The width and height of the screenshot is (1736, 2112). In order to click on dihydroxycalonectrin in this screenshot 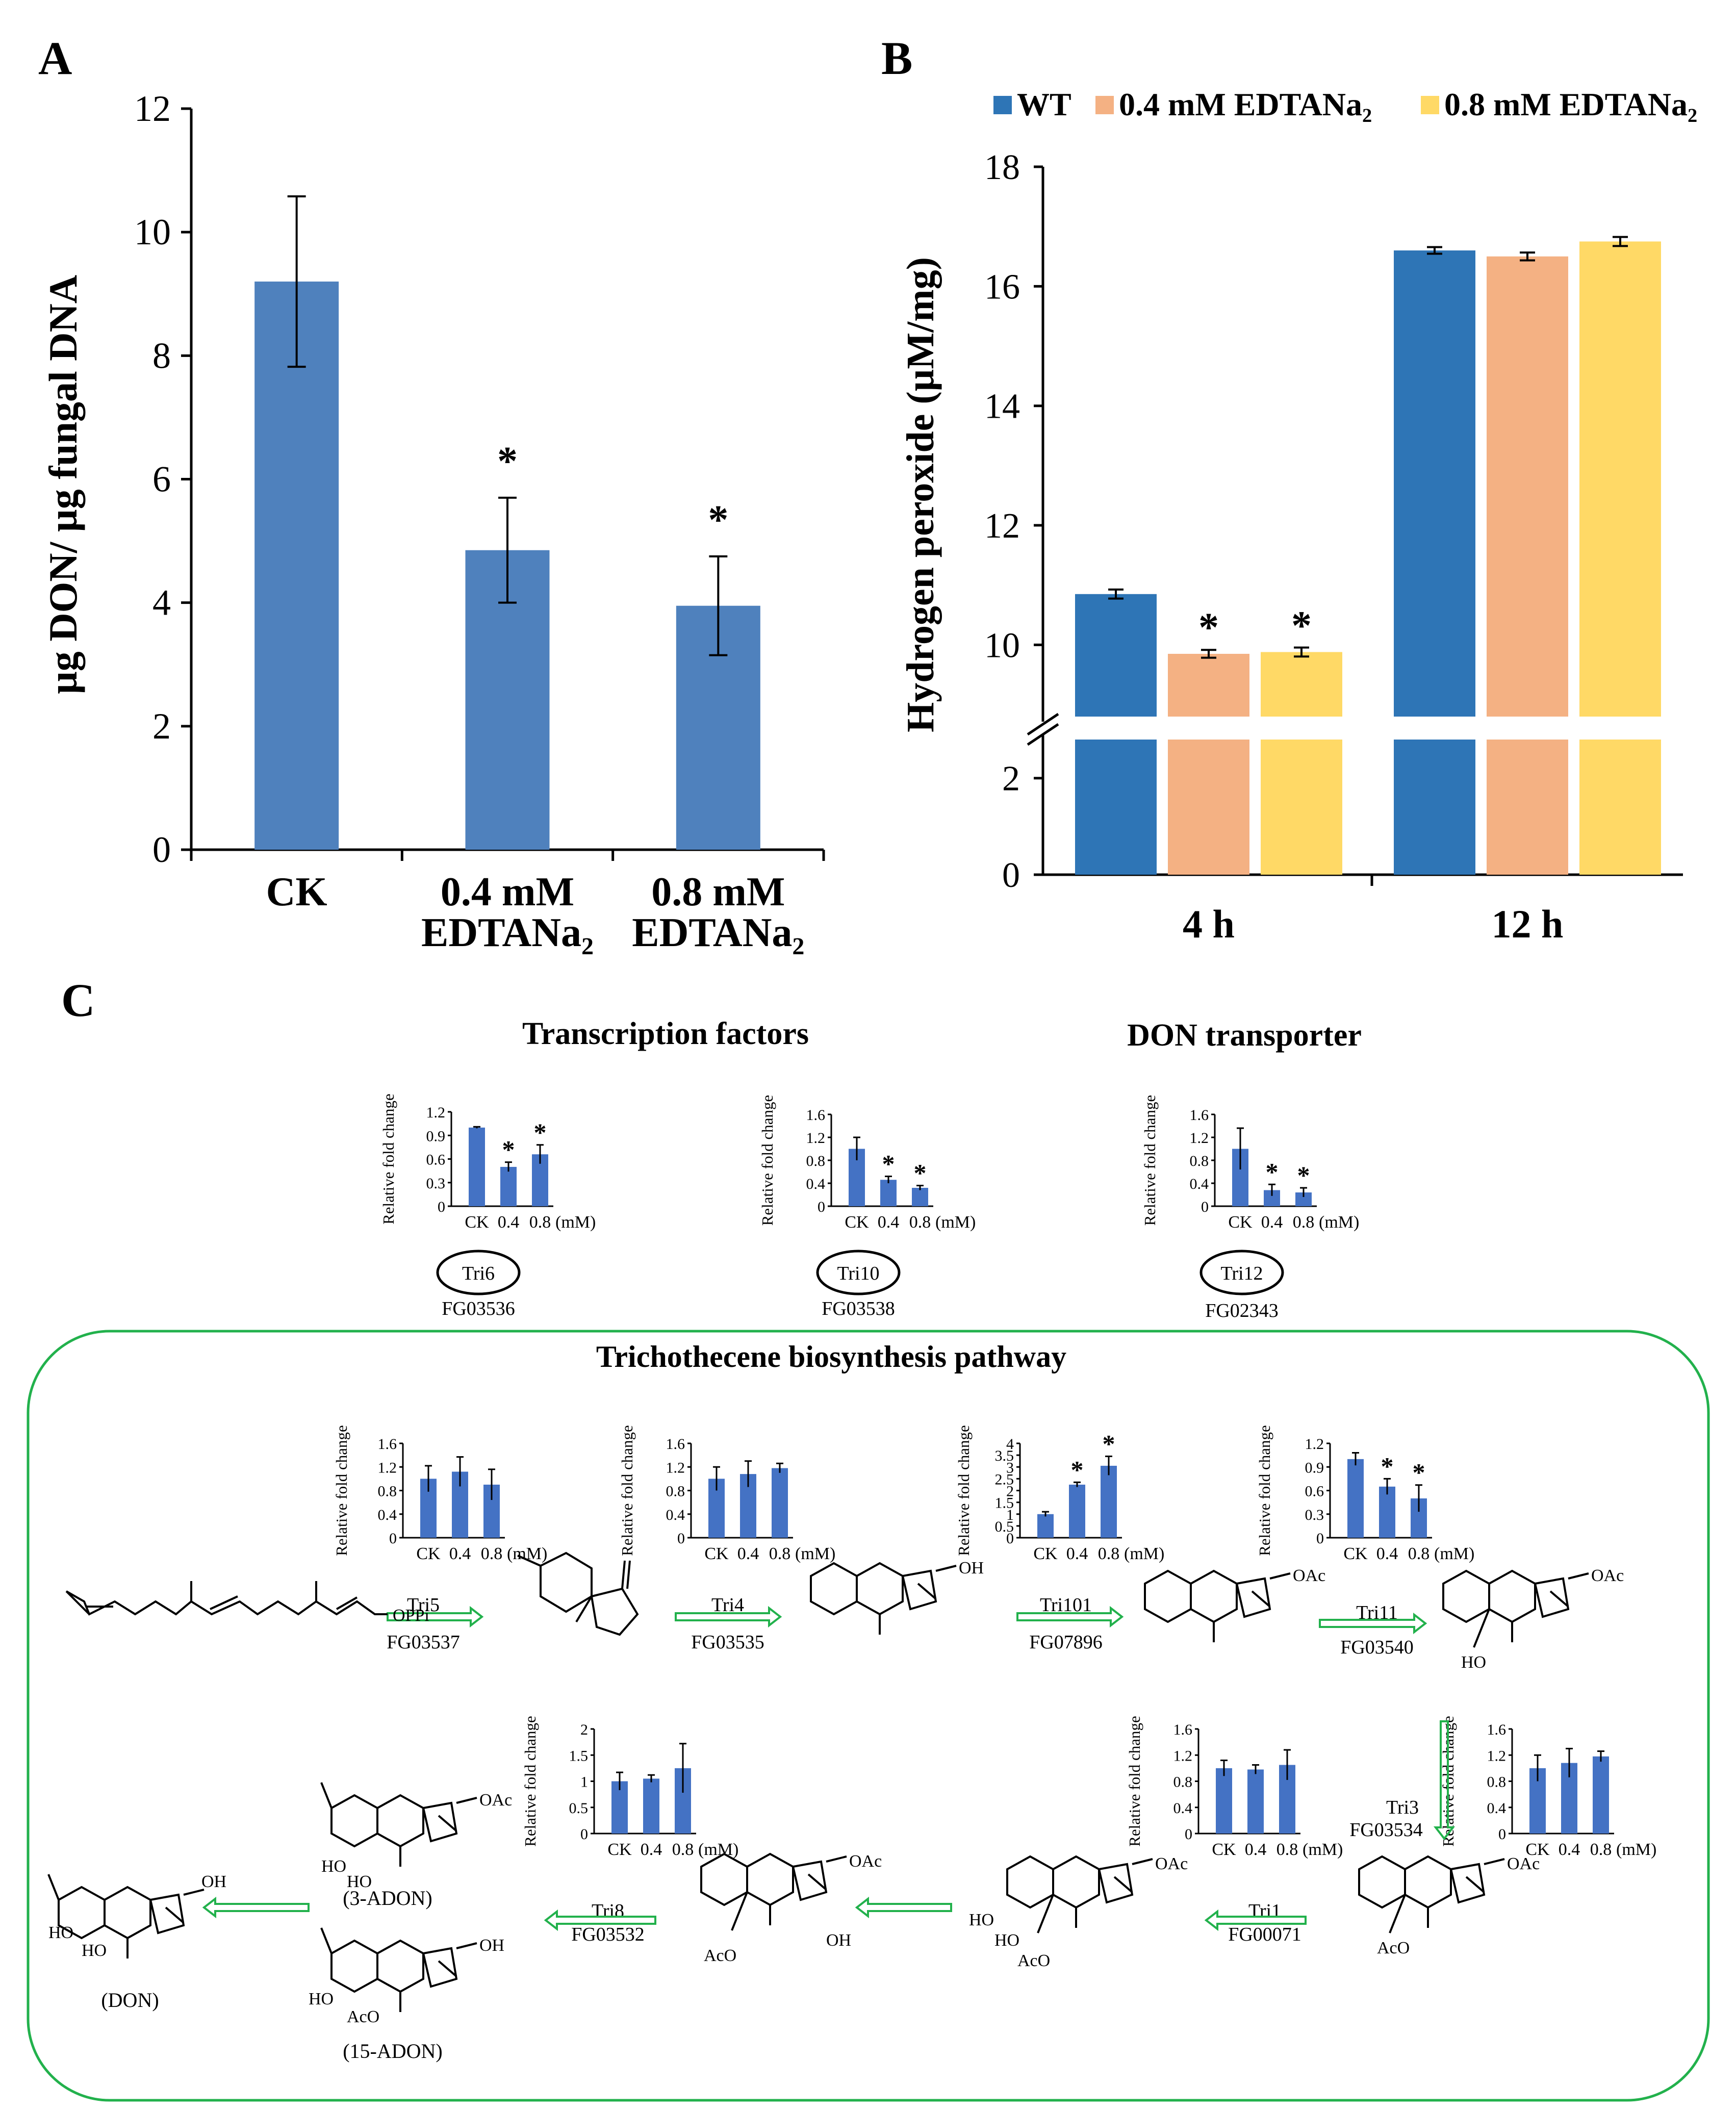, I will do `click(1079, 1894)`.